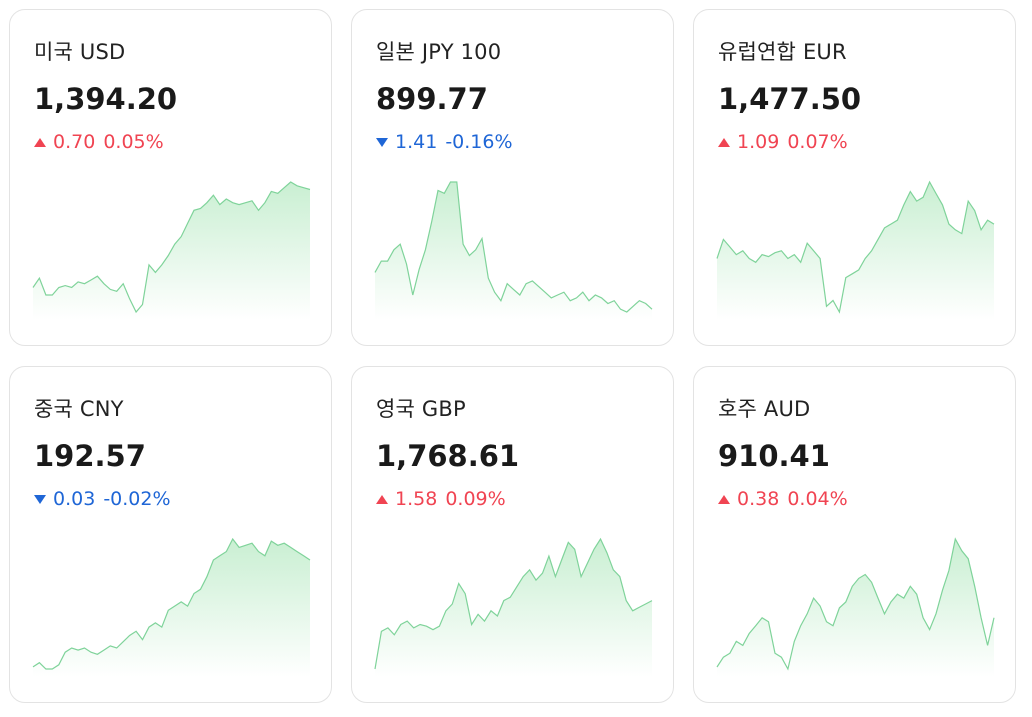 Image resolution: width=1032 pixels, height=717 pixels. What do you see at coordinates (74, 499) in the screenshot?
I see `change-value: 0.03` at bounding box center [74, 499].